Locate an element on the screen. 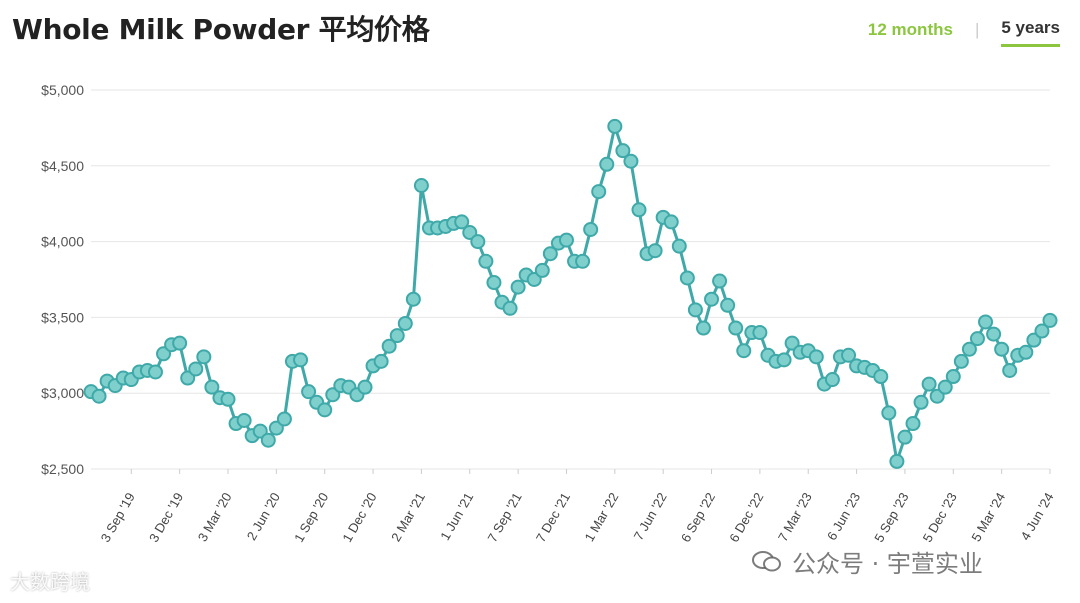 Image resolution: width=1080 pixels, height=603 pixels. x-tick-label: 3 Dec '19 is located at coordinates (166, 517).